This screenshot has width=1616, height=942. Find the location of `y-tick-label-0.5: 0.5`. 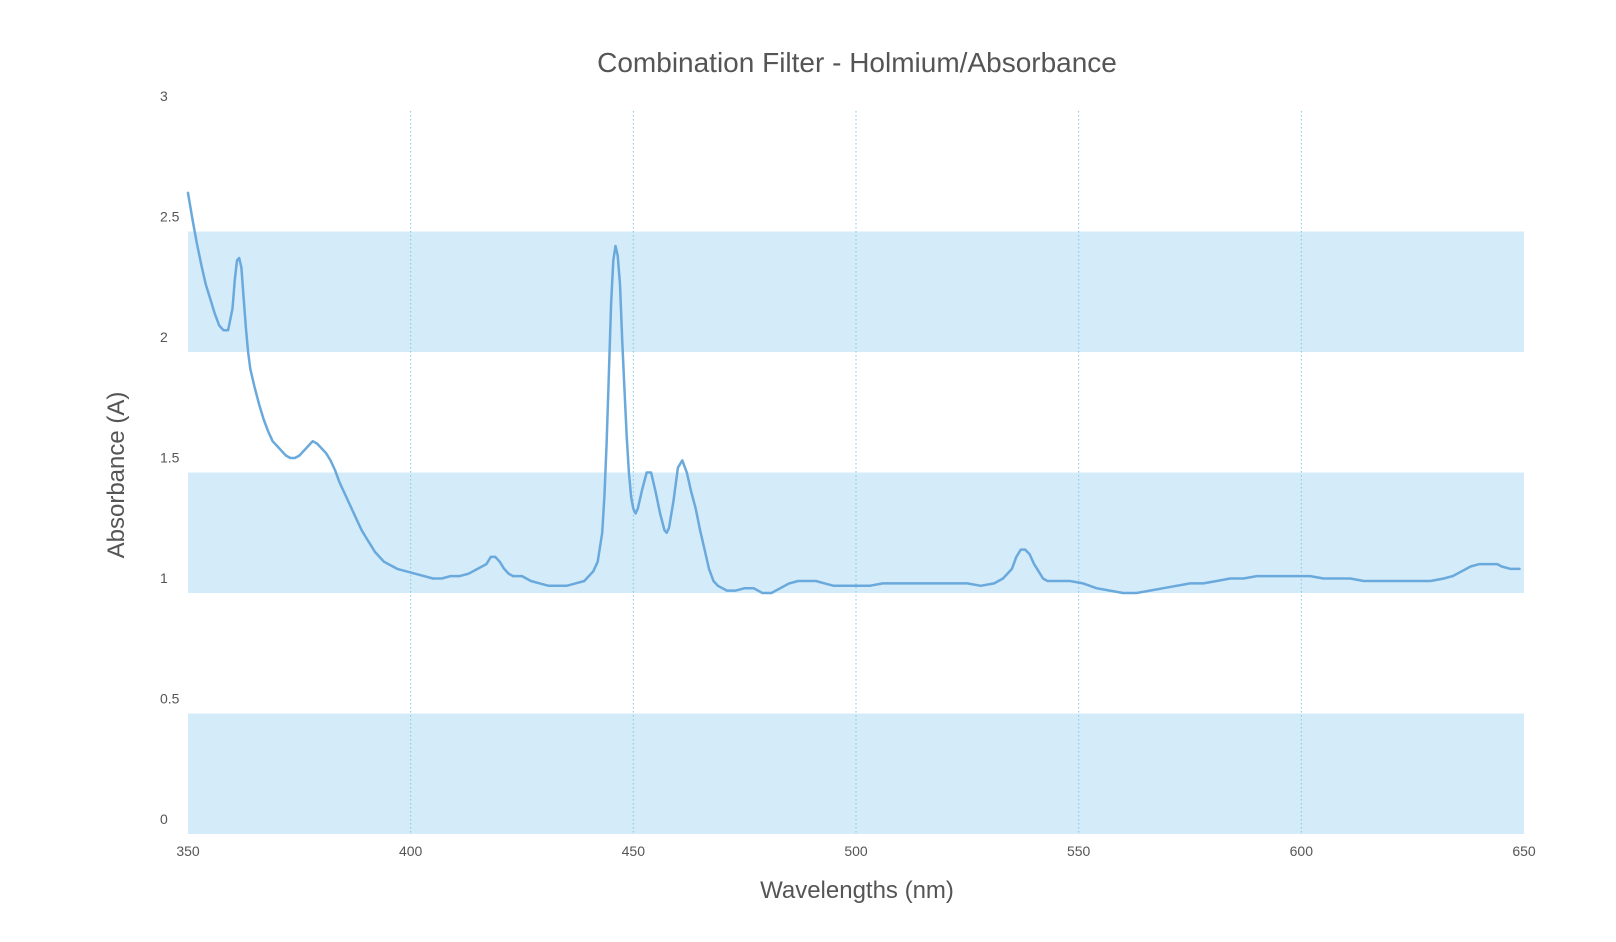

y-tick-label-0.5: 0.5 is located at coordinates (170, 699).